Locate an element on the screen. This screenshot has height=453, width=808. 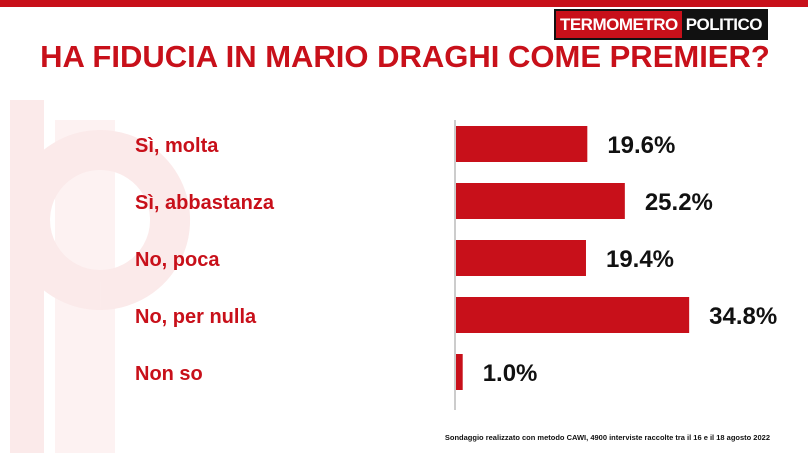
category-label: No, poca is located at coordinates (177, 260).